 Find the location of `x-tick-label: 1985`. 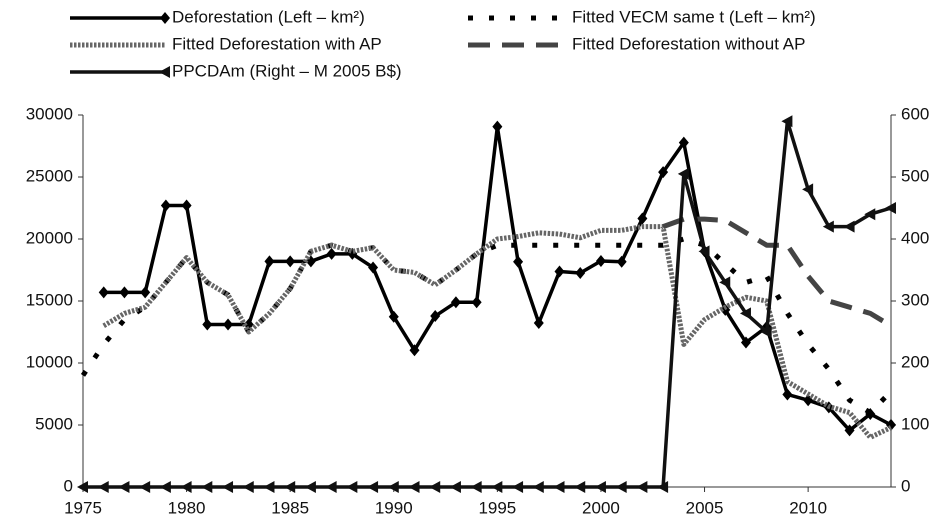

x-tick-label: 1985 is located at coordinates (290, 507).